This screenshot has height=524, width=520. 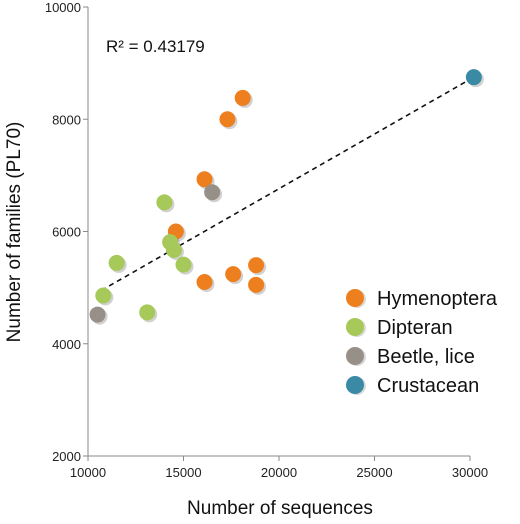 What do you see at coordinates (63, 7) in the screenshot?
I see `y-tick-label: 10000` at bounding box center [63, 7].